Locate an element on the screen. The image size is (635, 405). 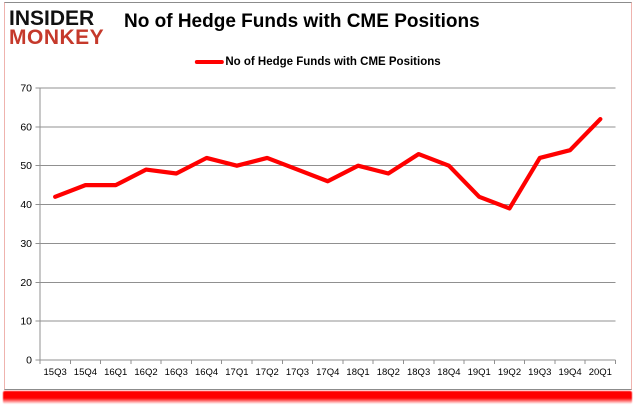
x-tick-label: 19Q2 is located at coordinates (509, 372).